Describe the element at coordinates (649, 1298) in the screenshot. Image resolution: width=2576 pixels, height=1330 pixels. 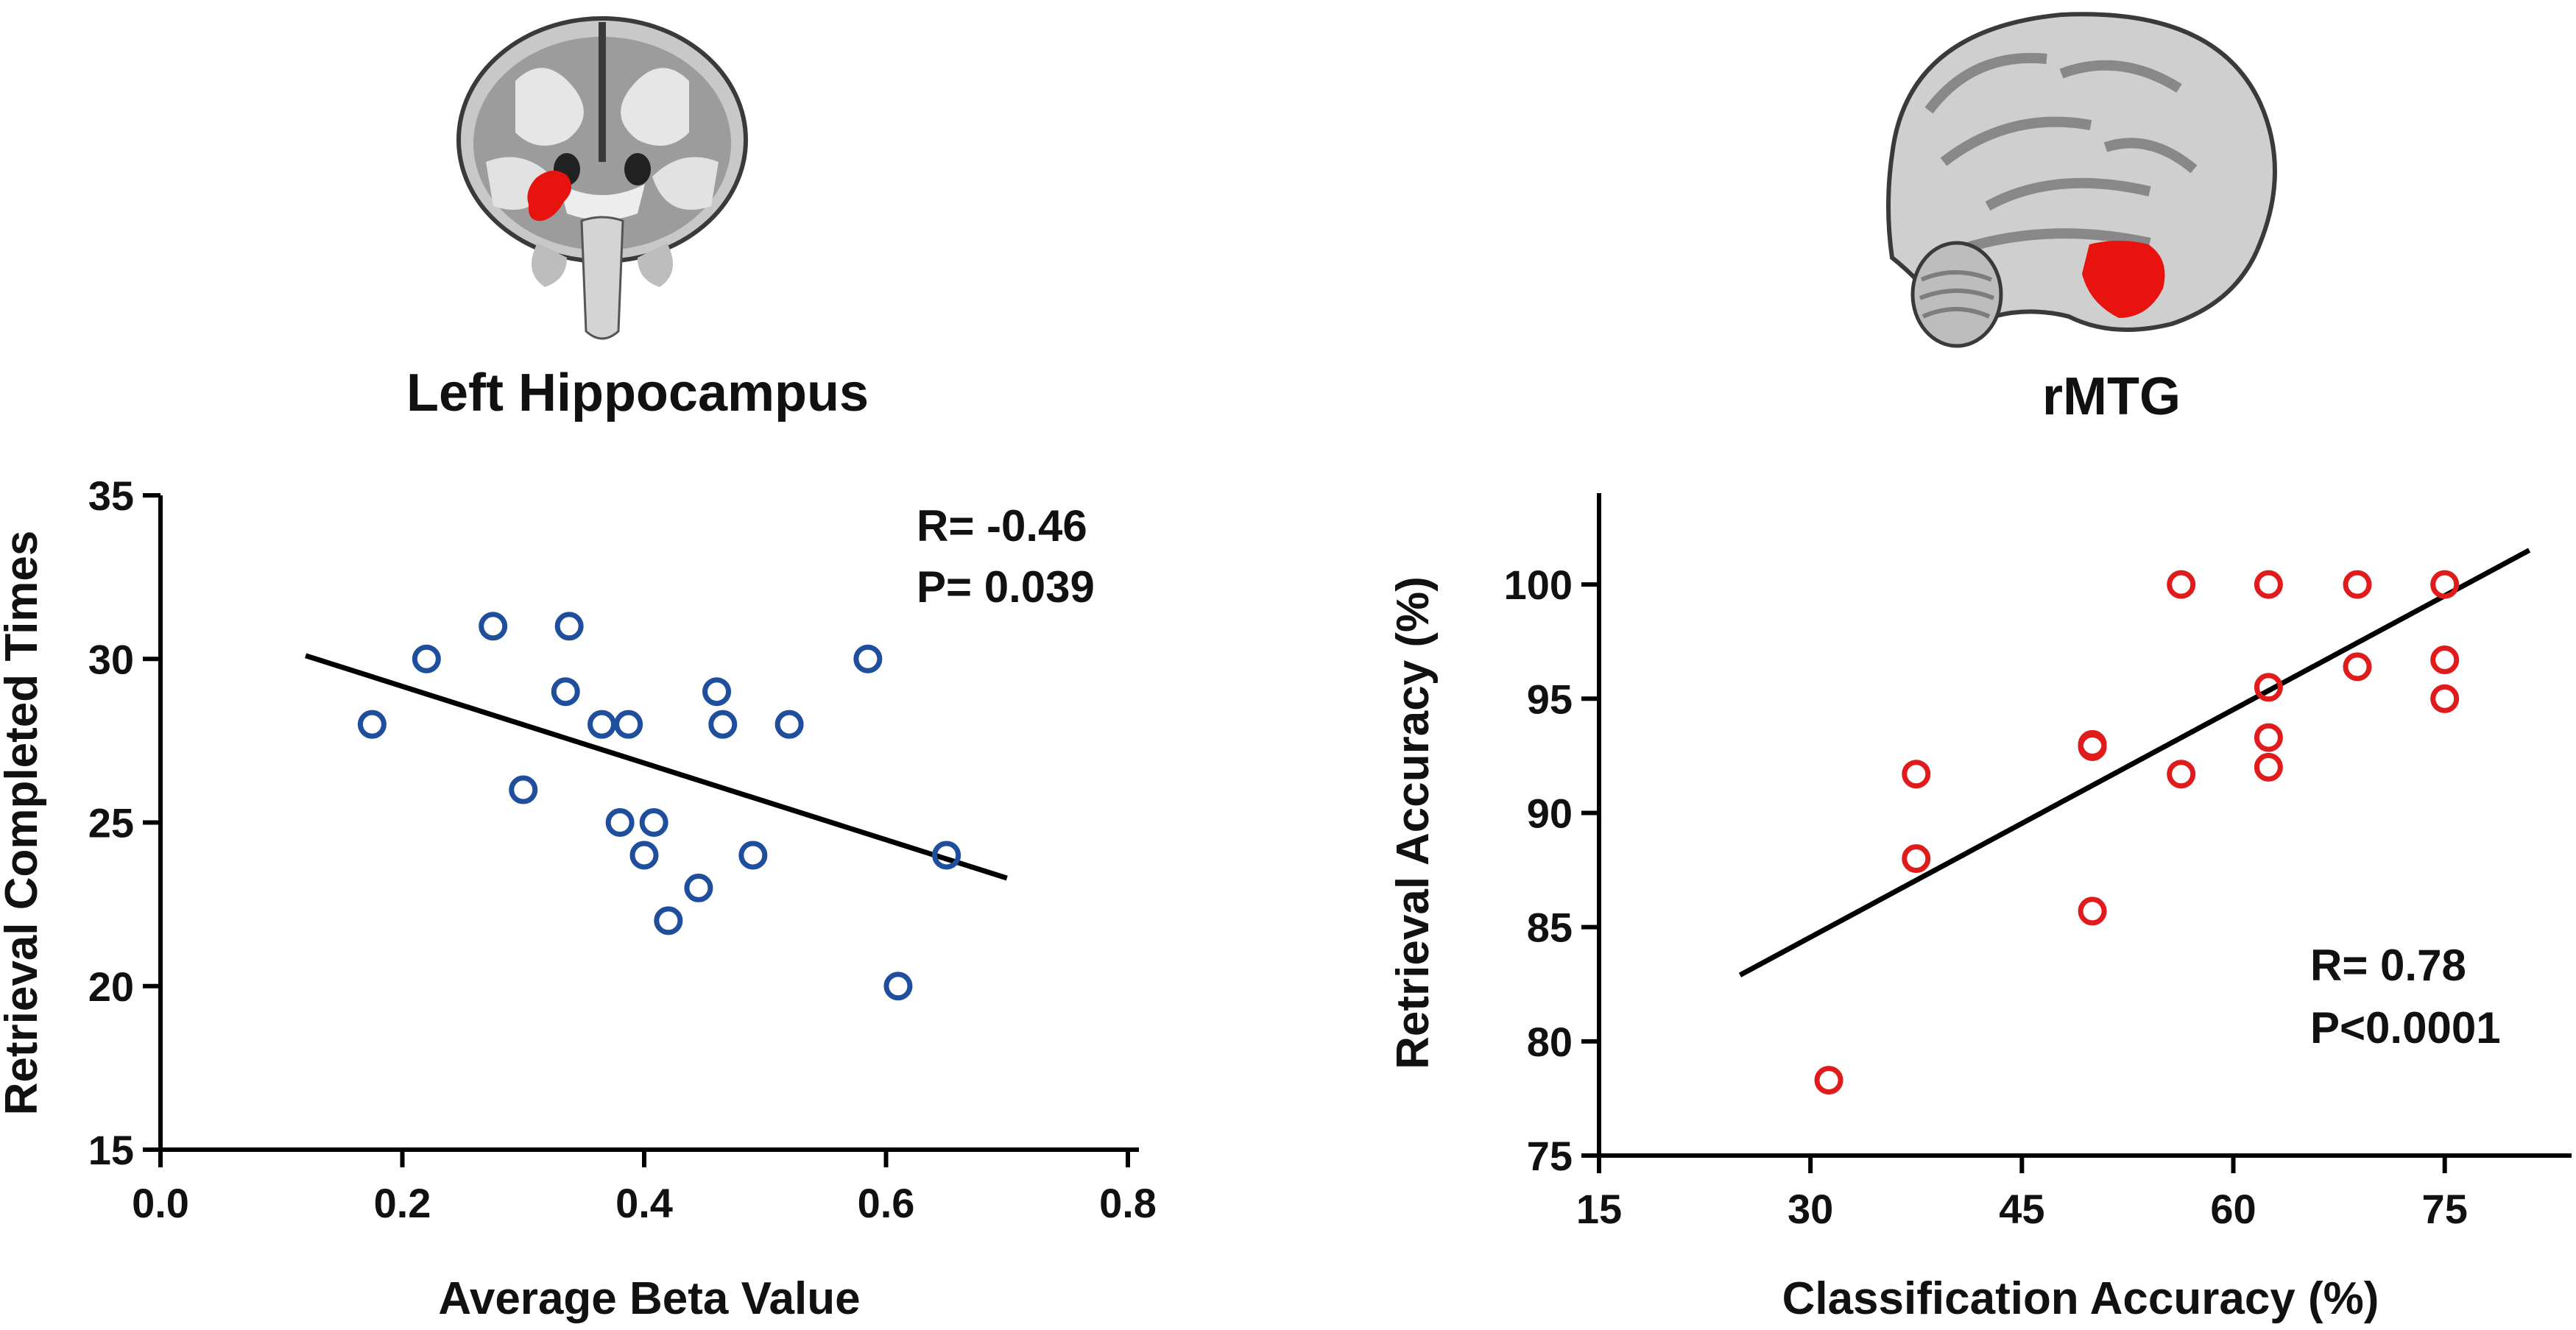
I see `left-x-axis-label: Average Beta Value` at that location.